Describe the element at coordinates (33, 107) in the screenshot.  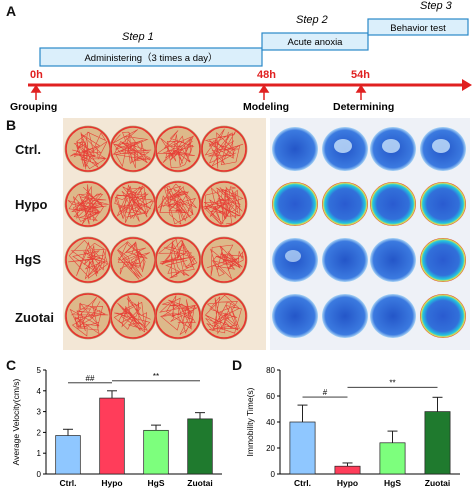
I see `event-grouping: Grouping` at that location.